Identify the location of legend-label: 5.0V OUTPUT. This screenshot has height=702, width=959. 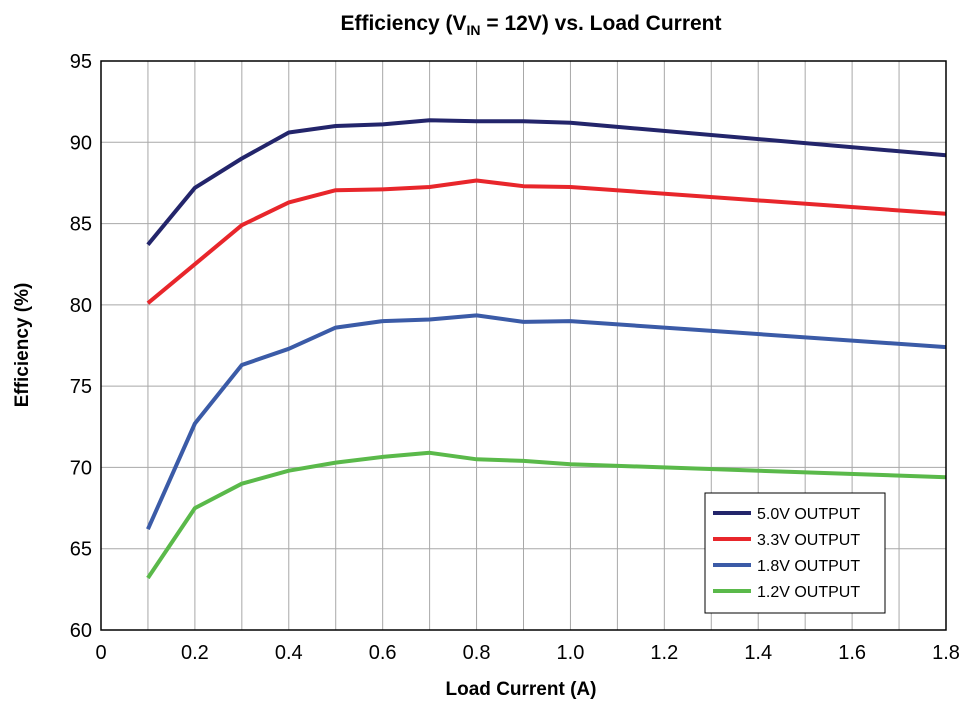
(808, 514).